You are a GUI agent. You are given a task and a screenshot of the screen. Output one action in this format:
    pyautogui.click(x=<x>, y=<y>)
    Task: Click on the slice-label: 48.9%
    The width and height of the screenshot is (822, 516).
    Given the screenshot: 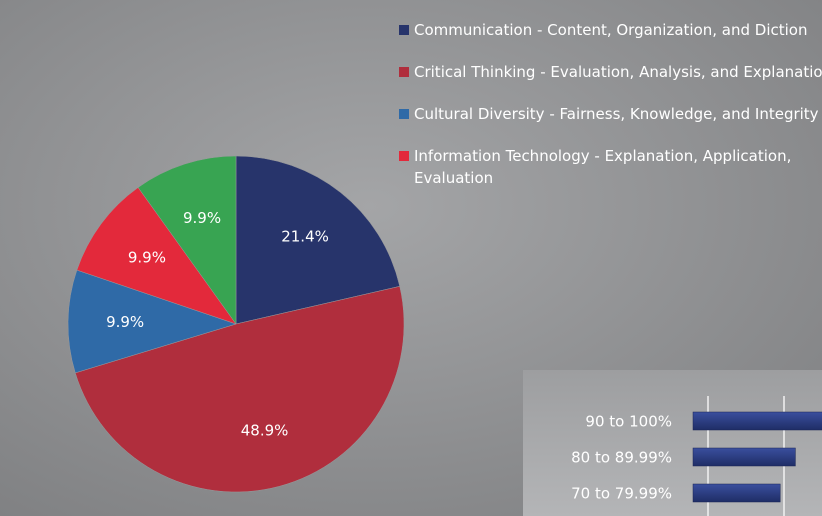 What is the action you would take?
    pyautogui.click(x=265, y=431)
    